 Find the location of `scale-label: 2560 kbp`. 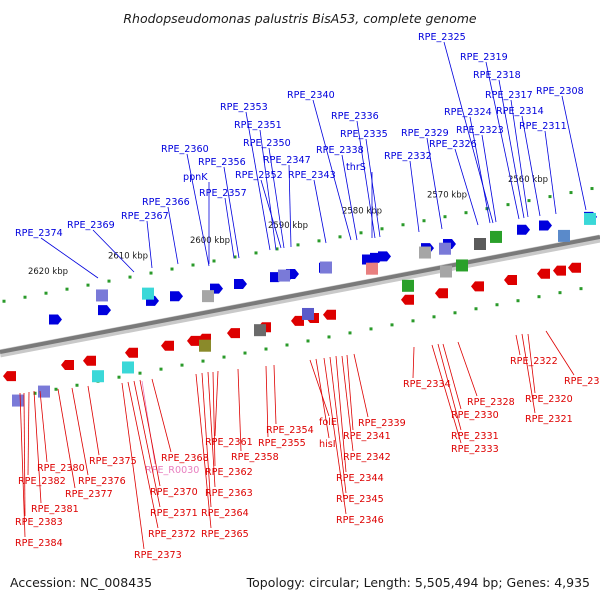

scale-label: 2560 kbp is located at coordinates (528, 180).